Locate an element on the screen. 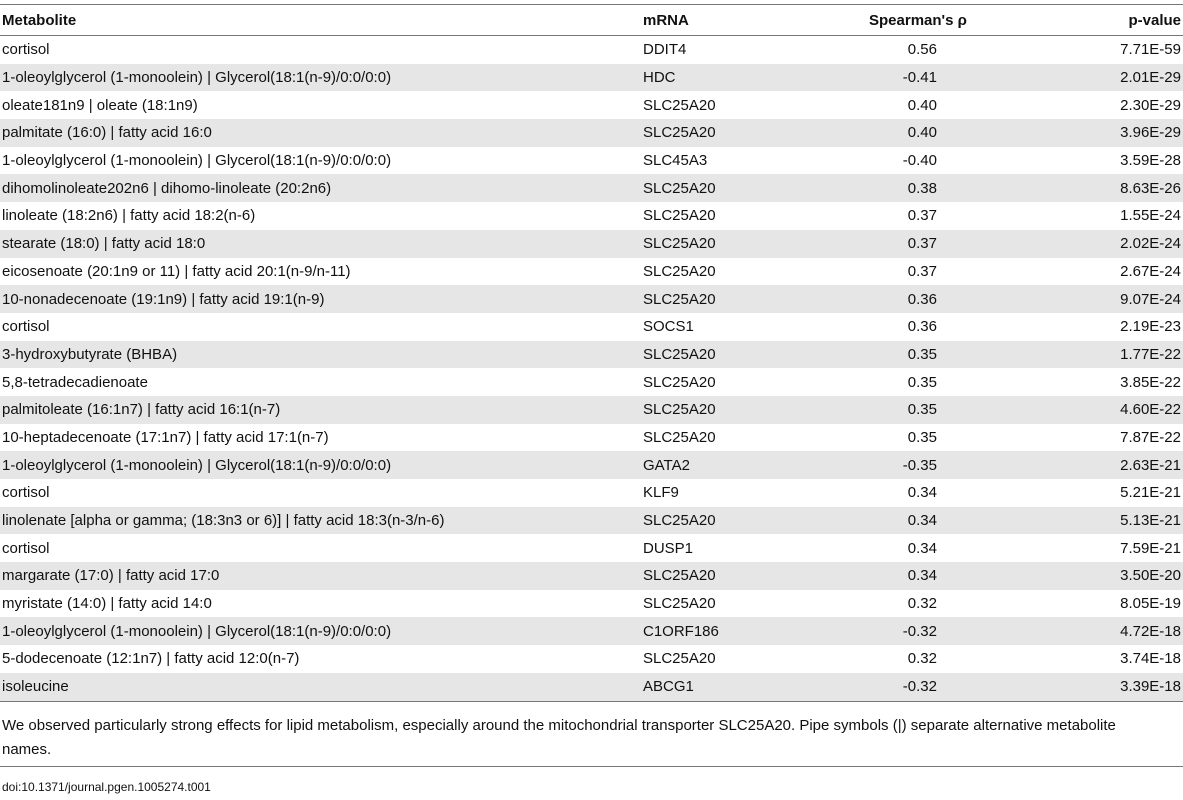  cell-p-value: 3.96E-29 is located at coordinates (1123, 133).